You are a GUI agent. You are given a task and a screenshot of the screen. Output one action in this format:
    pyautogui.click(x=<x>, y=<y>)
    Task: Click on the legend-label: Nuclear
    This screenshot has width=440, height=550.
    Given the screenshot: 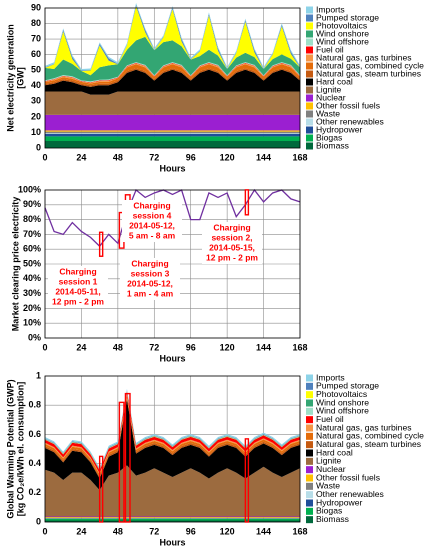 What is the action you would take?
    pyautogui.click(x=331, y=469)
    